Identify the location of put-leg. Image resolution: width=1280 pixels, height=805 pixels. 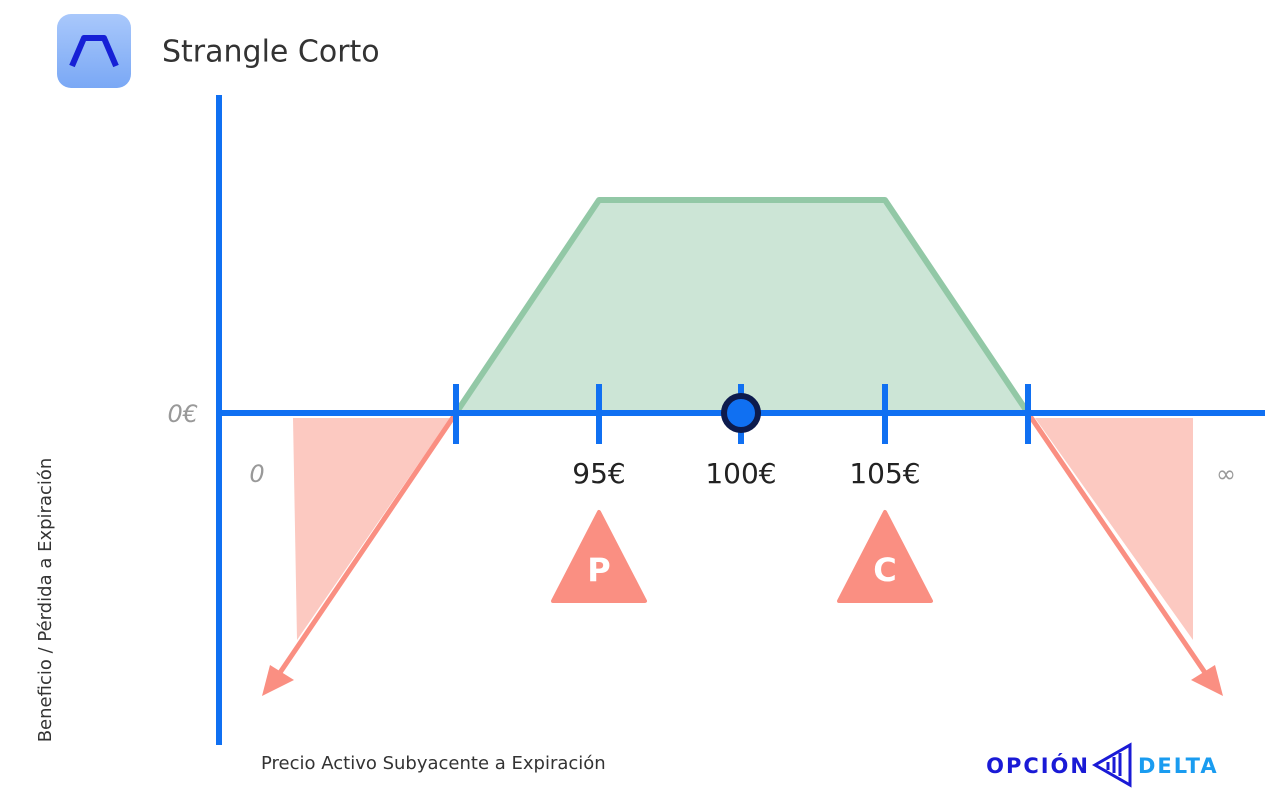
(599, 556).